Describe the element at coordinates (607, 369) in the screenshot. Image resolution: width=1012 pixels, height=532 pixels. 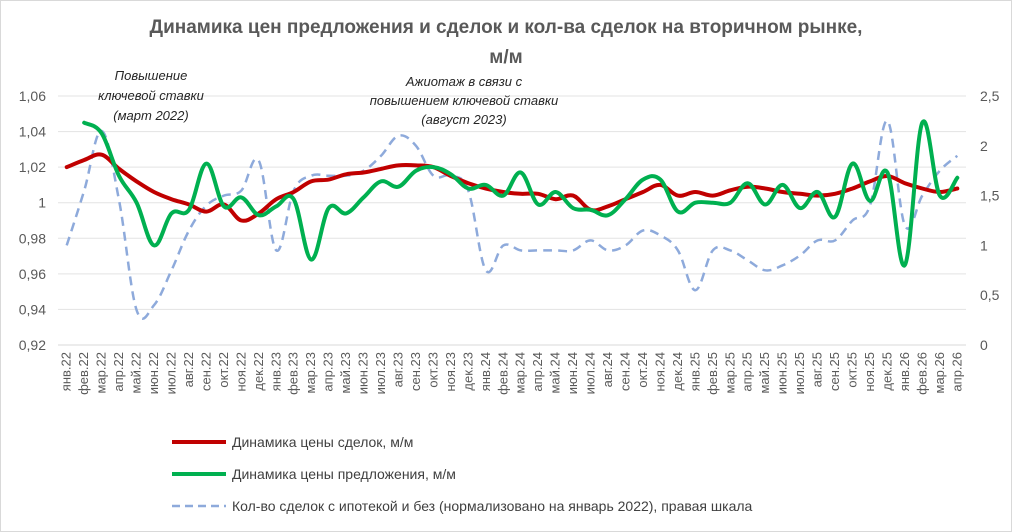
I see `x-axis-tick-label: авг.24` at that location.